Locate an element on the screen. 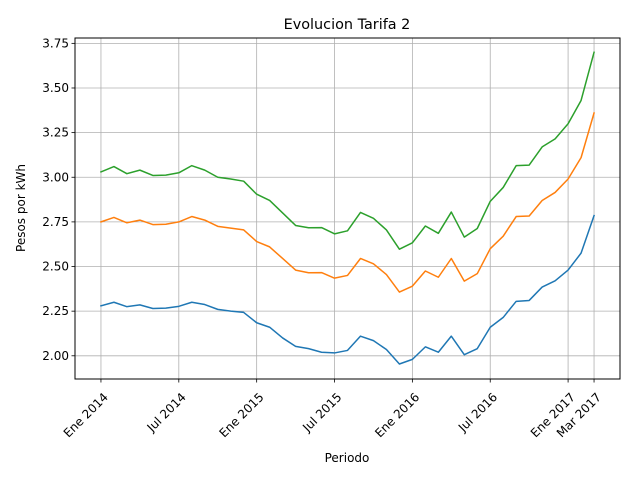 The width and height of the screenshot is (640, 480). y-tick-label: 2.25 is located at coordinates (55, 311).